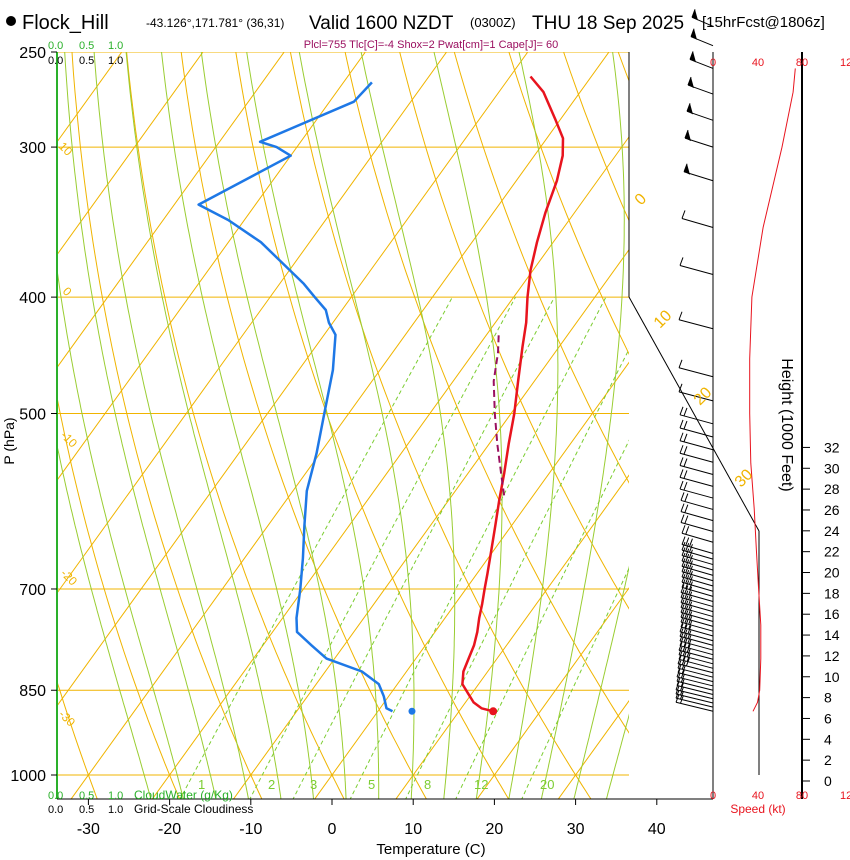 The image size is (850, 860). I want to click on speed-bottom-tick-0: 0, so click(713, 796).